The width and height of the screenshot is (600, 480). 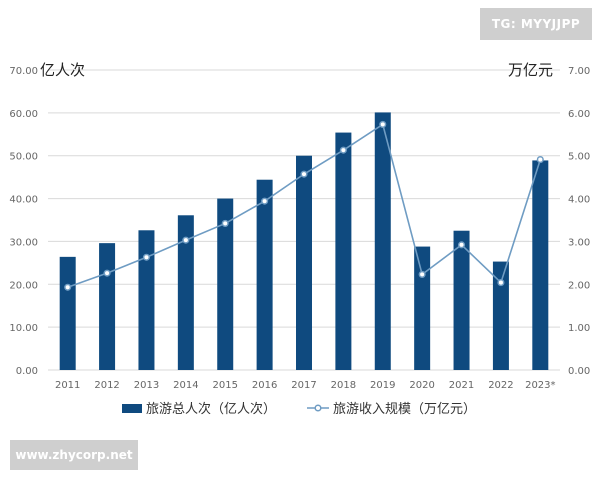 What do you see at coordinates (106, 385) in the screenshot?
I see `x-tick-label: 2012` at bounding box center [106, 385].